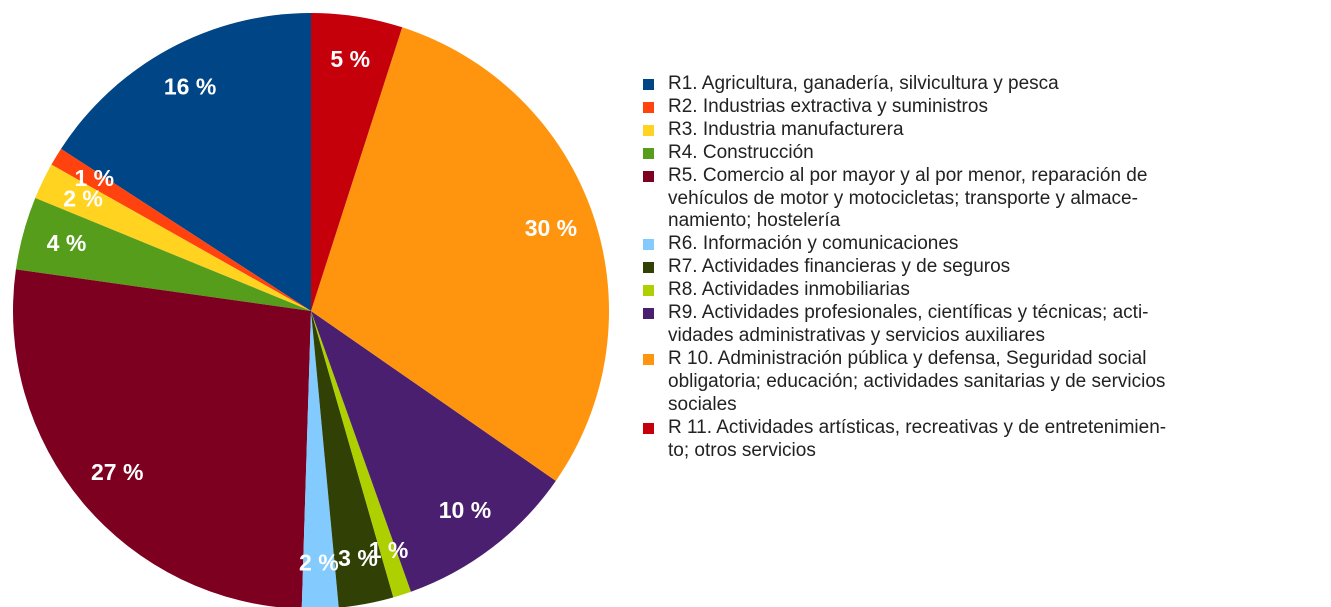 Image resolution: width=1331 pixels, height=607 pixels. What do you see at coordinates (350, 59) in the screenshot?
I see `value-label: 5 %` at bounding box center [350, 59].